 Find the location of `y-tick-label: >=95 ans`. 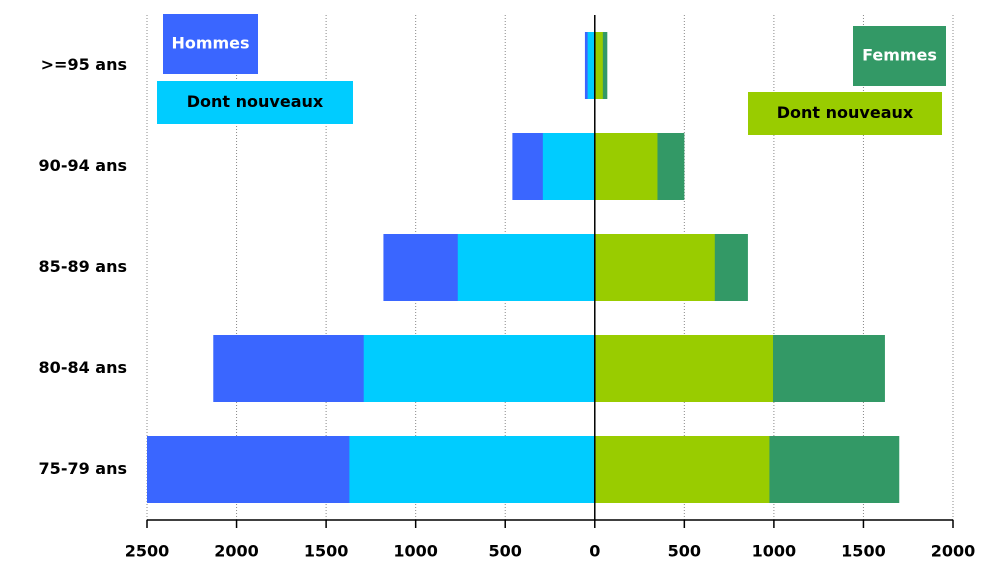

y-tick-label: >=95 ans is located at coordinates (84, 64).